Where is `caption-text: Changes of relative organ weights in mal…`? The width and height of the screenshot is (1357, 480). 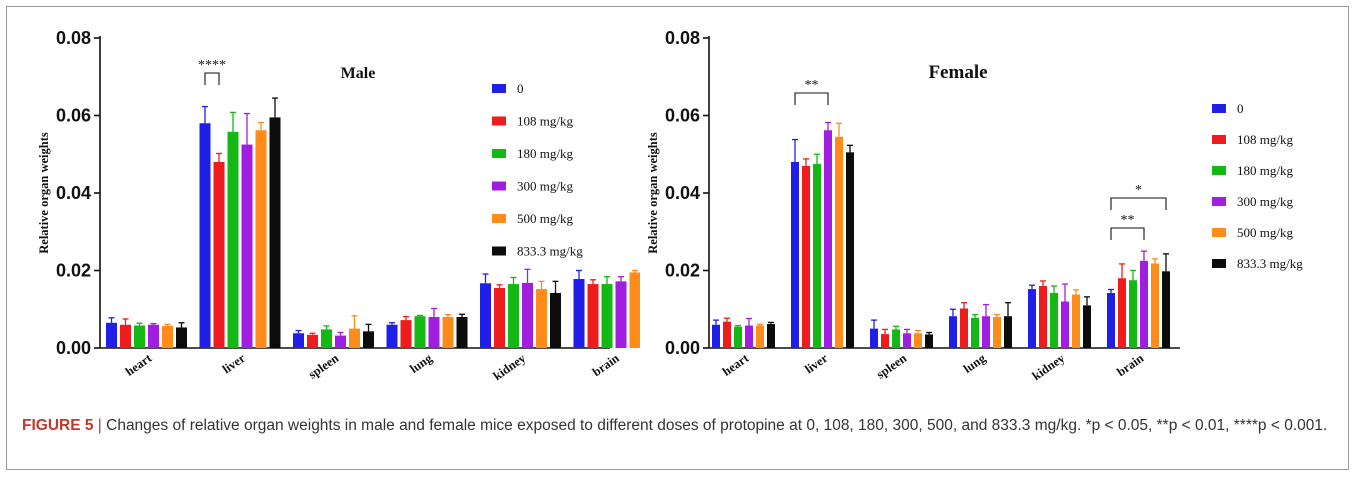
caption-text: Changes of relative organ weights in mal… is located at coordinates (717, 425).